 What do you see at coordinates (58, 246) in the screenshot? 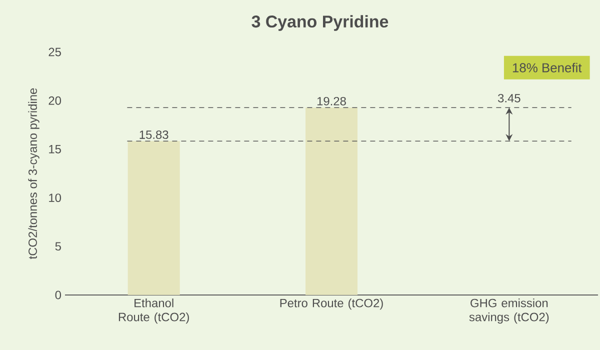
I see `y-tick-label: 5` at bounding box center [58, 246].